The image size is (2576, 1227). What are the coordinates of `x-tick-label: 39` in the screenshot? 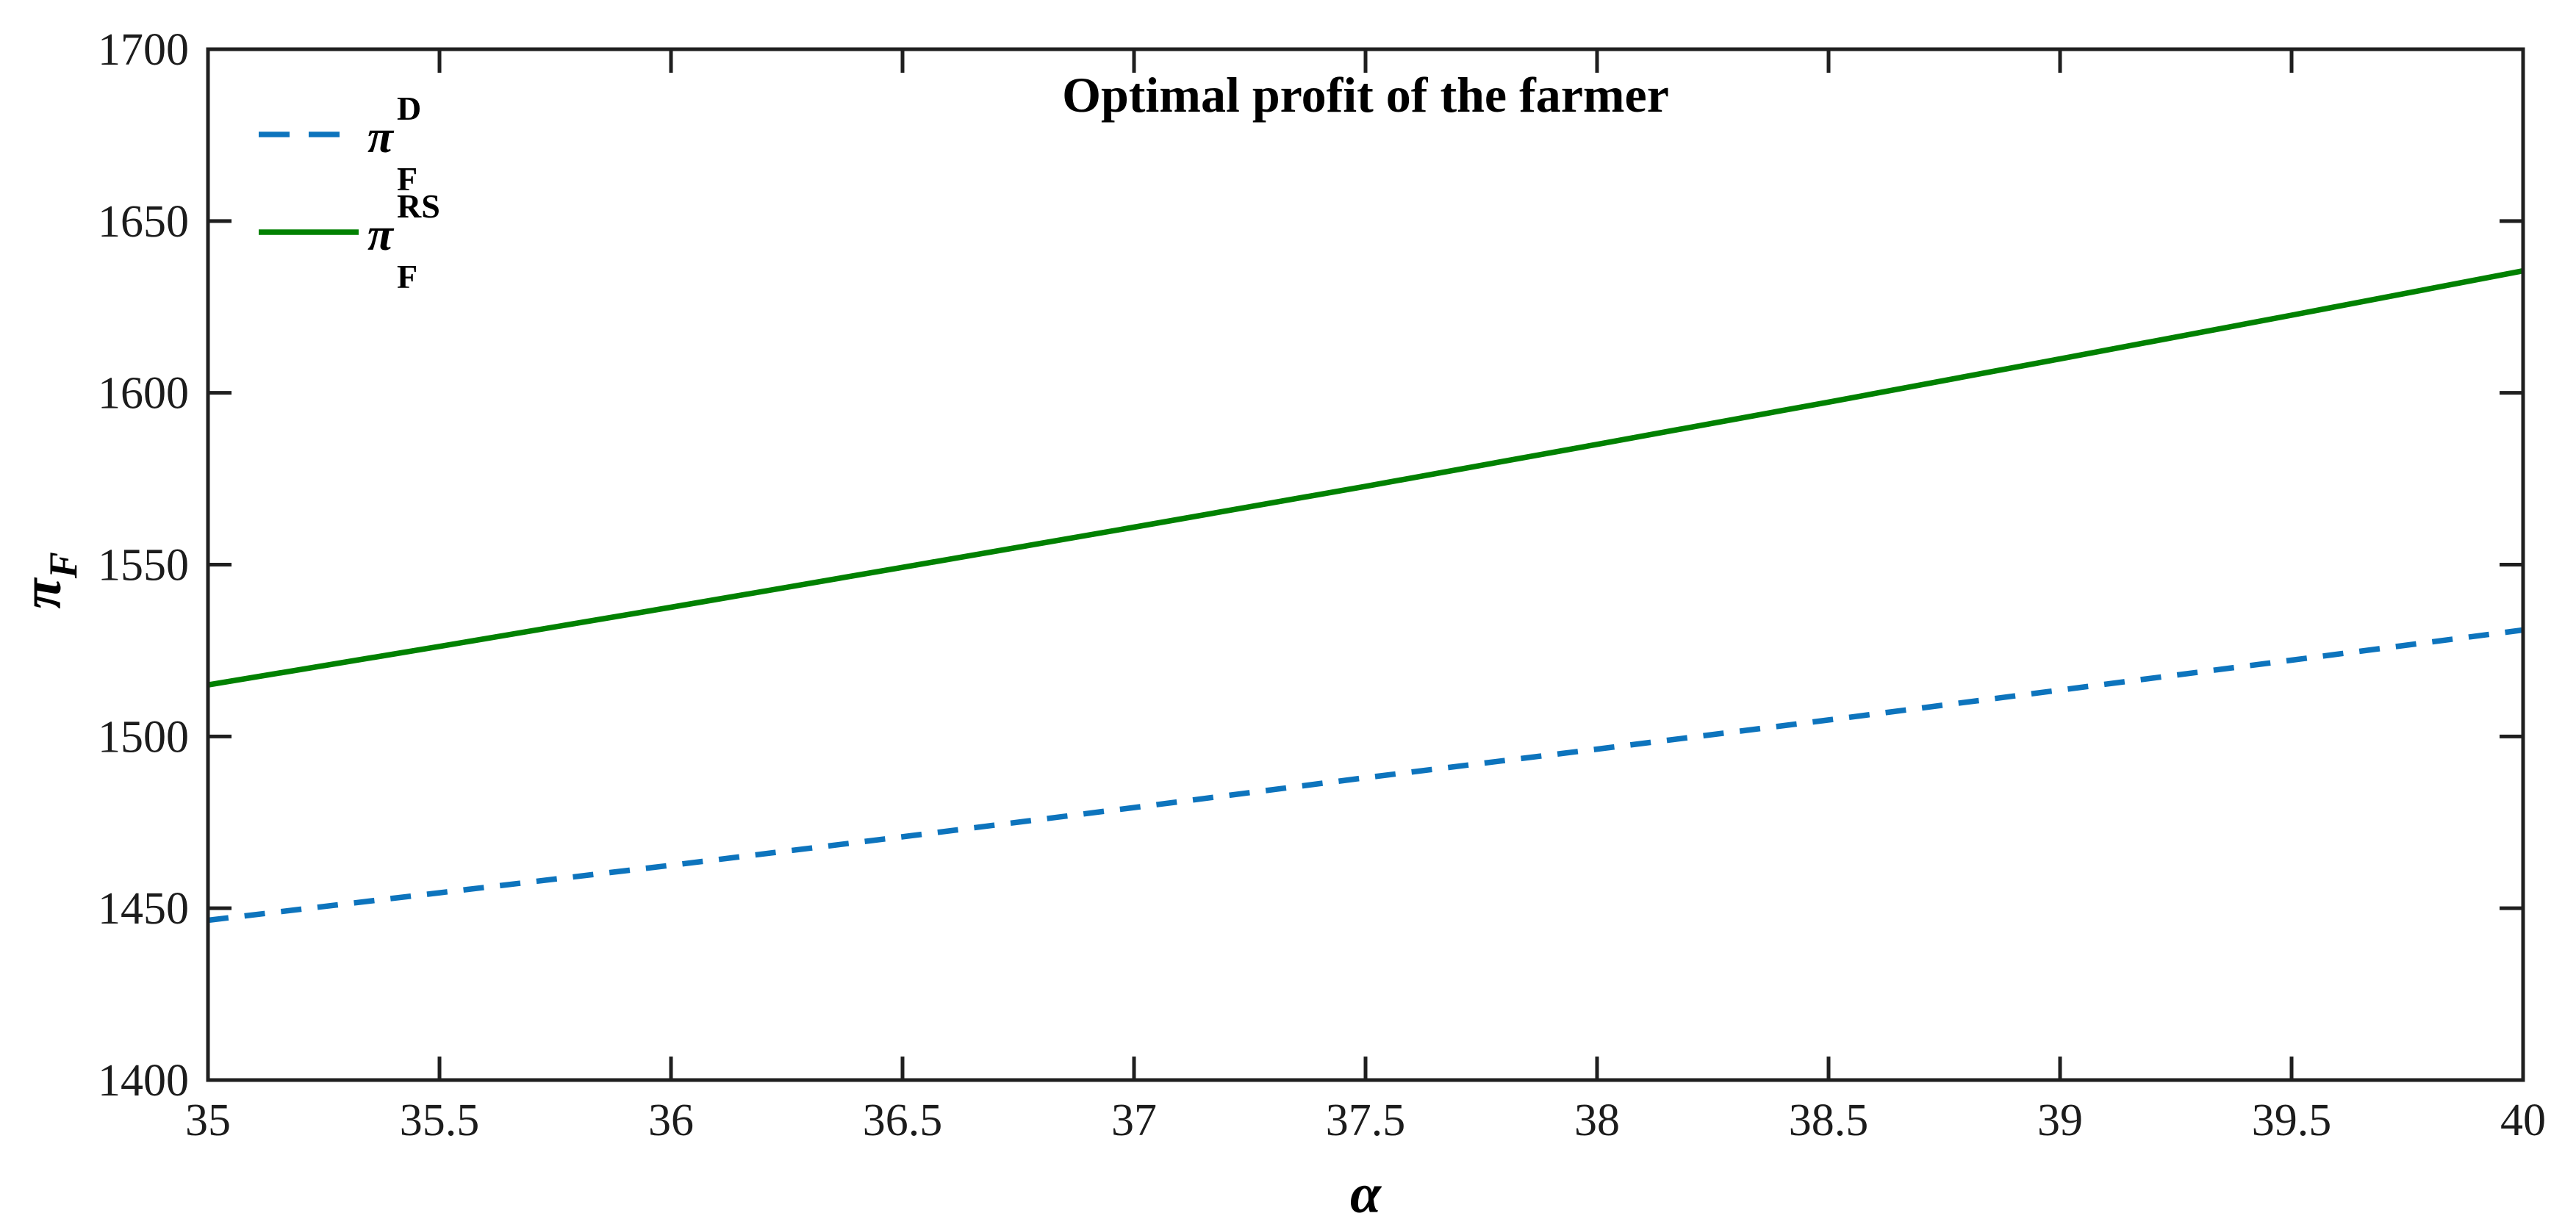 It's located at (2060, 1120).